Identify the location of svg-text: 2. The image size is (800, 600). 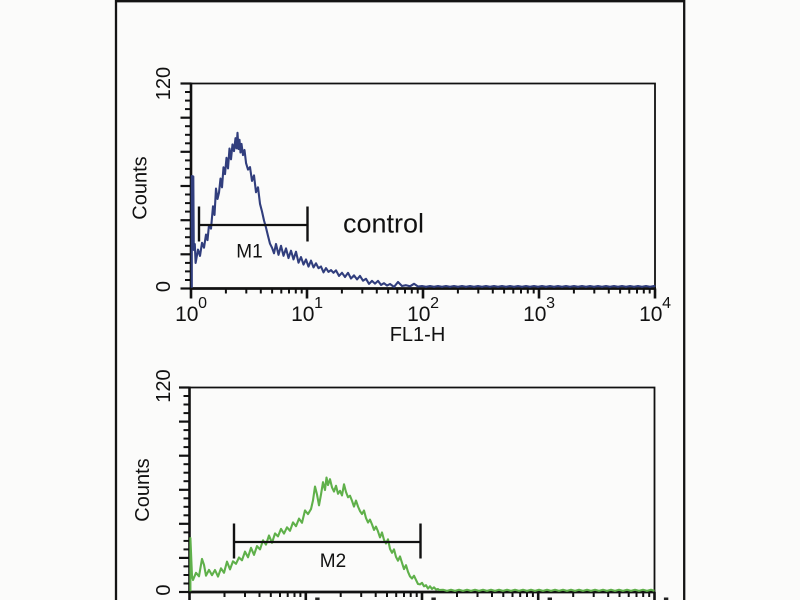
(434, 303).